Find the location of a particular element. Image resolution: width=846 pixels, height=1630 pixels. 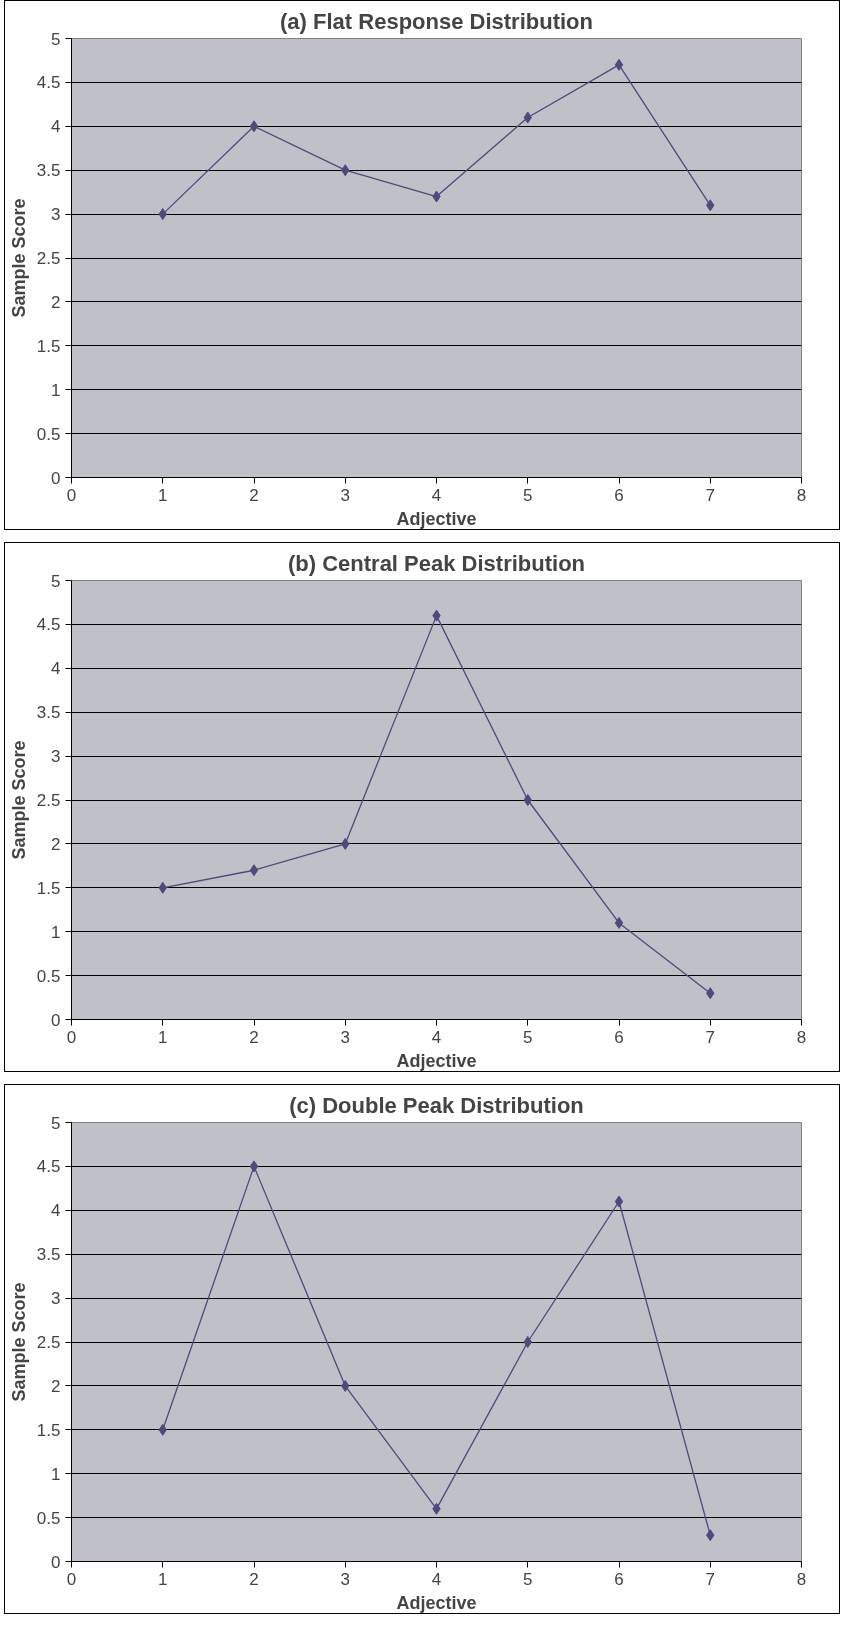

chart-title: (a) Flat Response Distribution is located at coordinates (436, 21).